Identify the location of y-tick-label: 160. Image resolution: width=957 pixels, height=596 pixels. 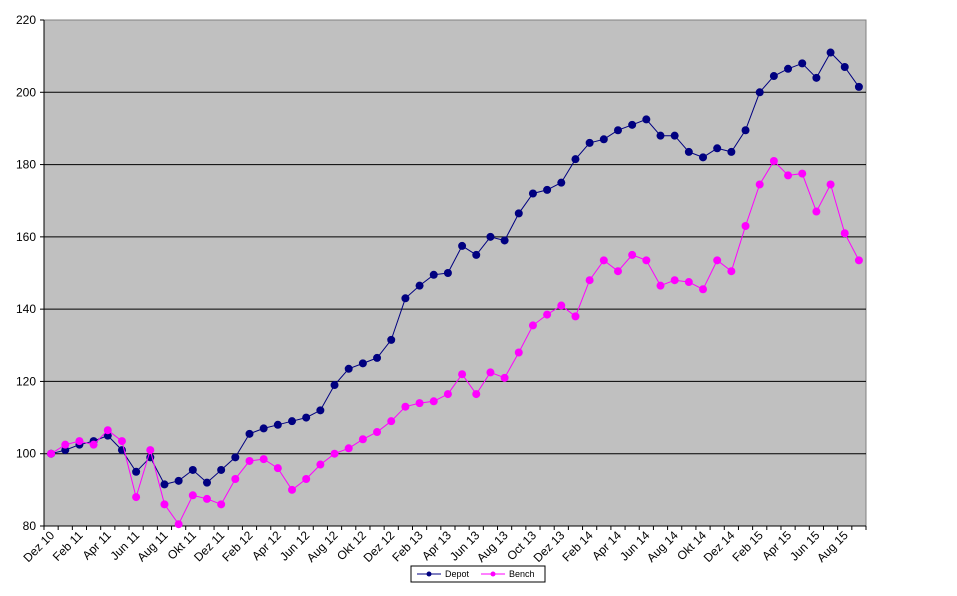
(26, 237).